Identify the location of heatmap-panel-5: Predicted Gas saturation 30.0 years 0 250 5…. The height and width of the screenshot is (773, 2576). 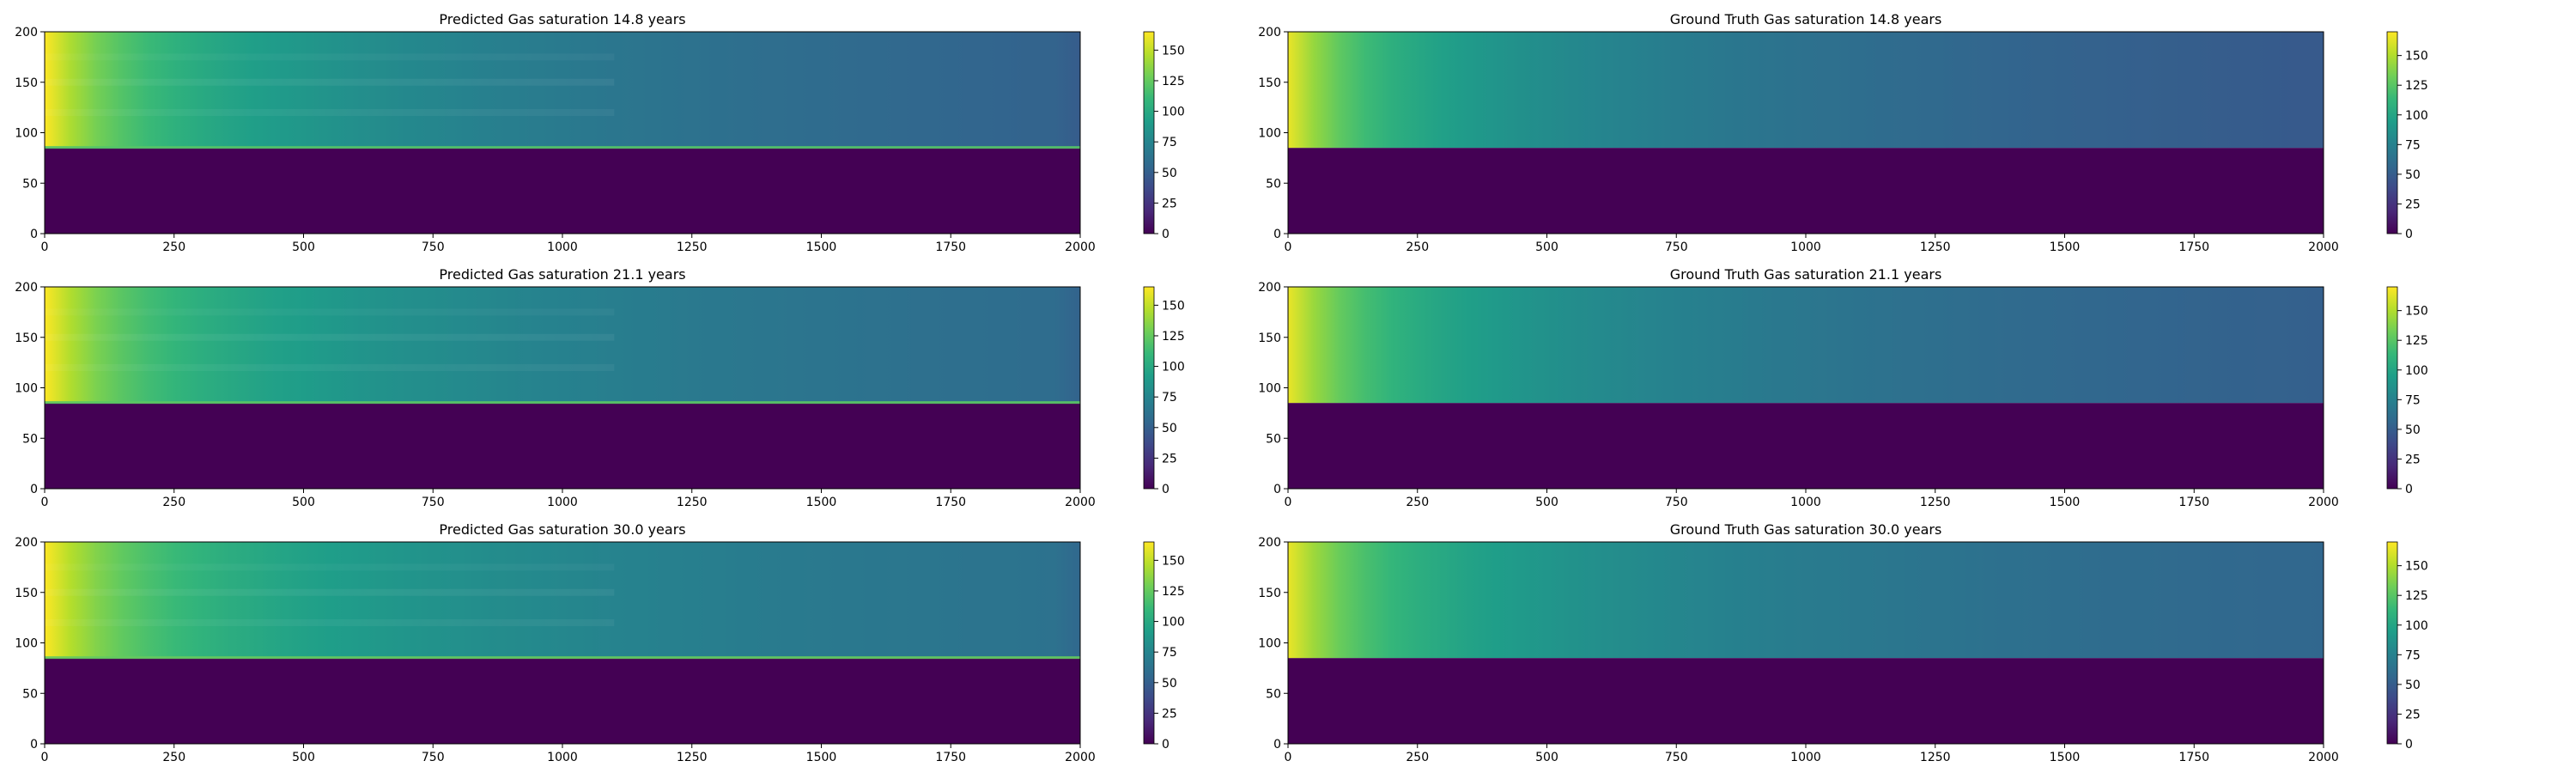
(599, 642).